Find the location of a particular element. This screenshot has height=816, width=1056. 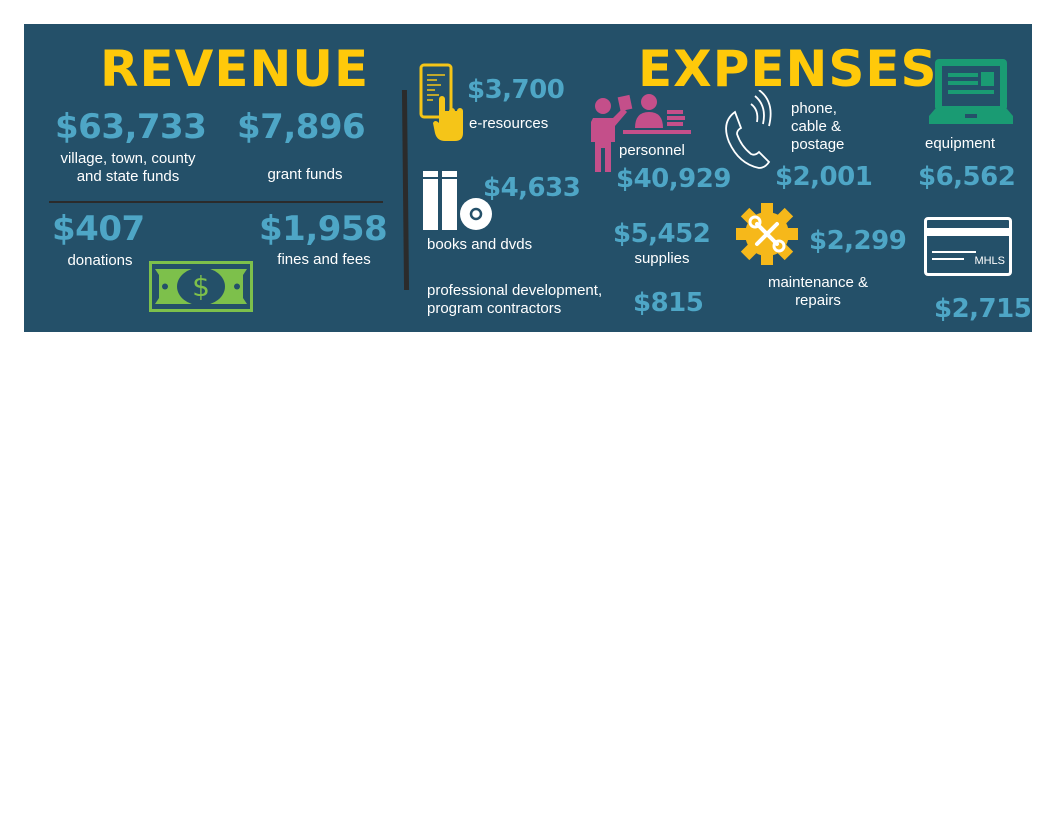

books-label: books and dvds is located at coordinates (480, 244).